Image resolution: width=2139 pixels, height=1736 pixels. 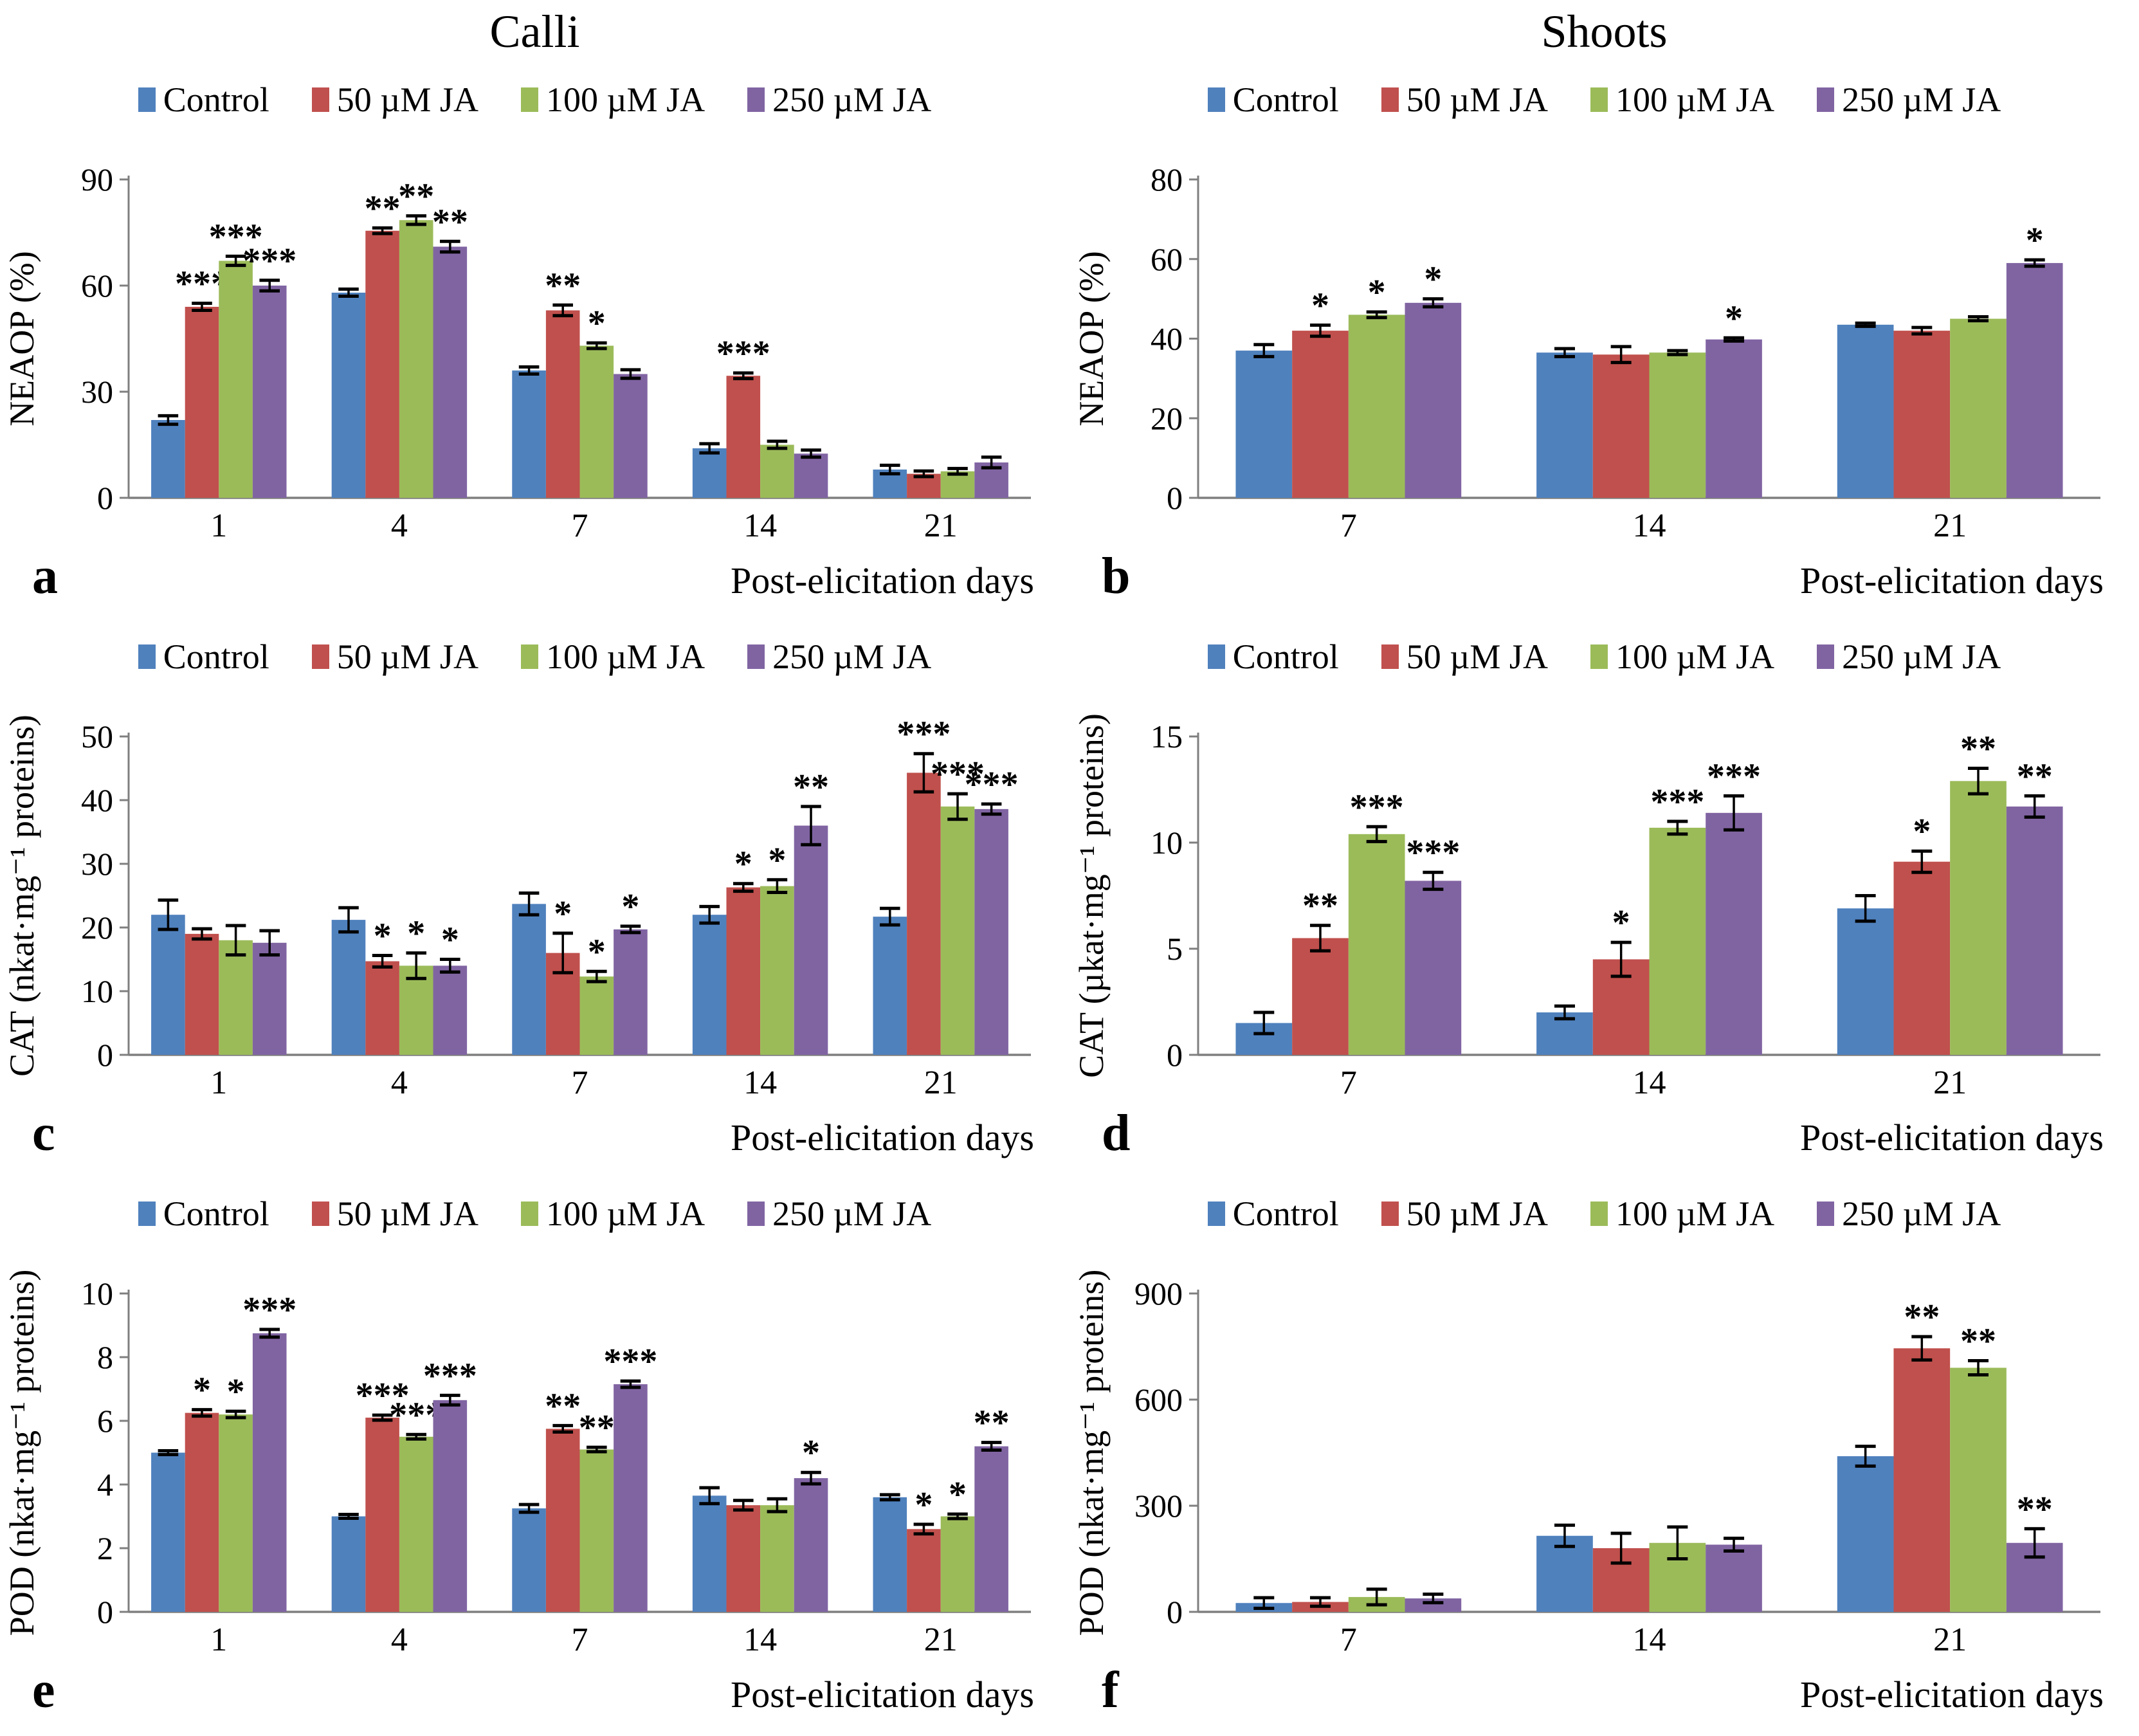 I want to click on x-category-label: 7, so click(x=580, y=1640).